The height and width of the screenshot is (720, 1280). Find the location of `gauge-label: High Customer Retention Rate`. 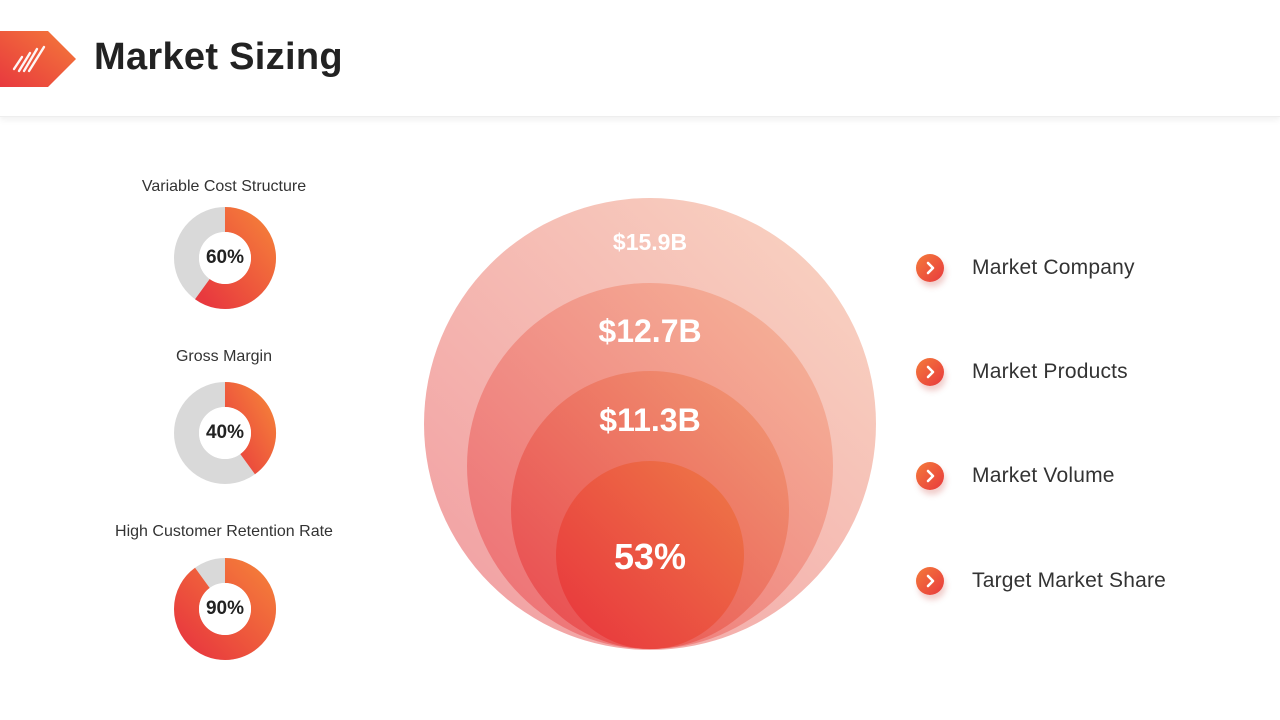

gauge-label: High Customer Retention Rate is located at coordinates (224, 531).